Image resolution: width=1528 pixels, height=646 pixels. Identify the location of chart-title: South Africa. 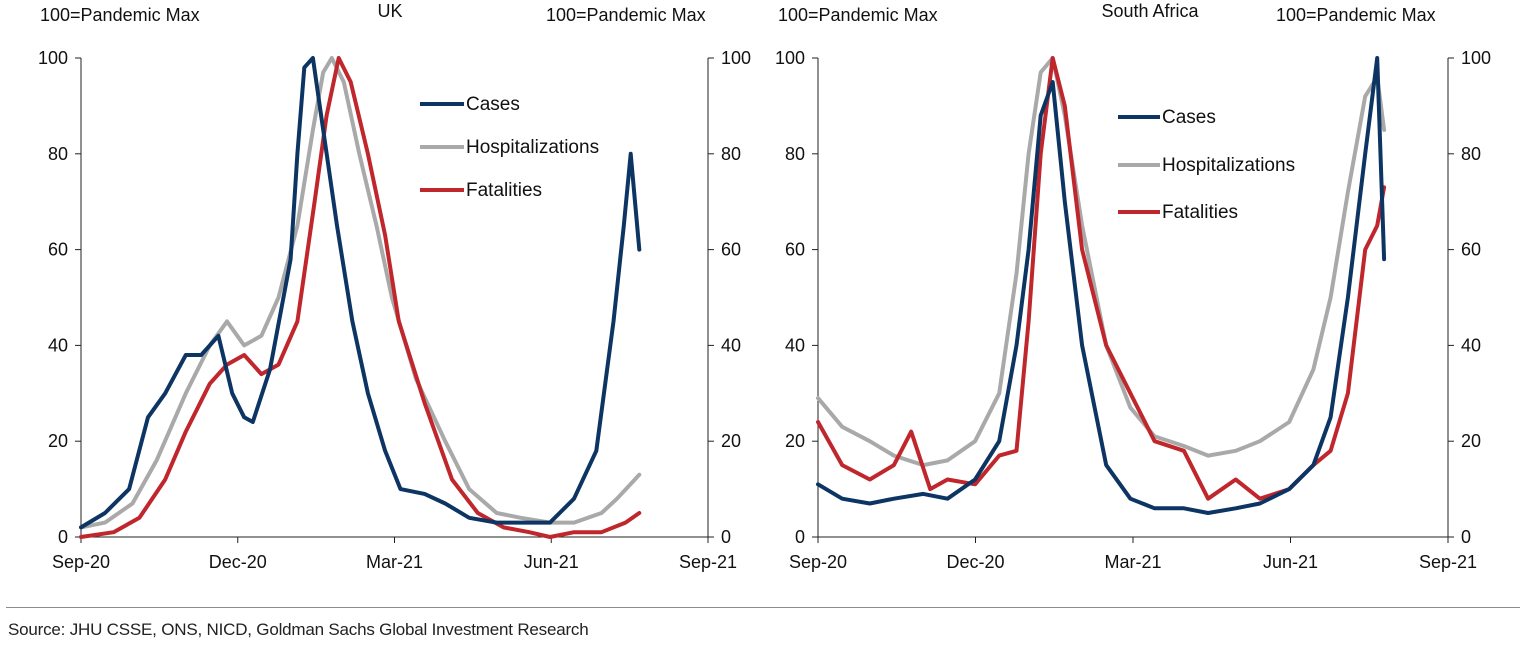
(1150, 11).